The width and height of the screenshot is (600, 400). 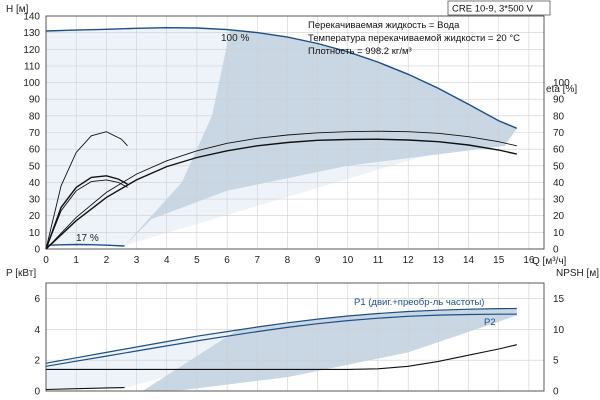 What do you see at coordinates (35, 166) in the screenshot?
I see `h-tick-label: 50` at bounding box center [35, 166].